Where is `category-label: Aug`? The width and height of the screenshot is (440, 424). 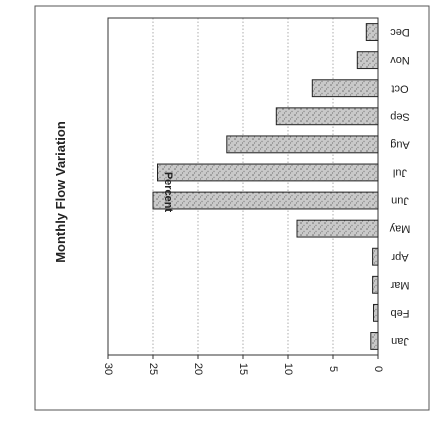 category-label: Aug is located at coordinates (400, 144).